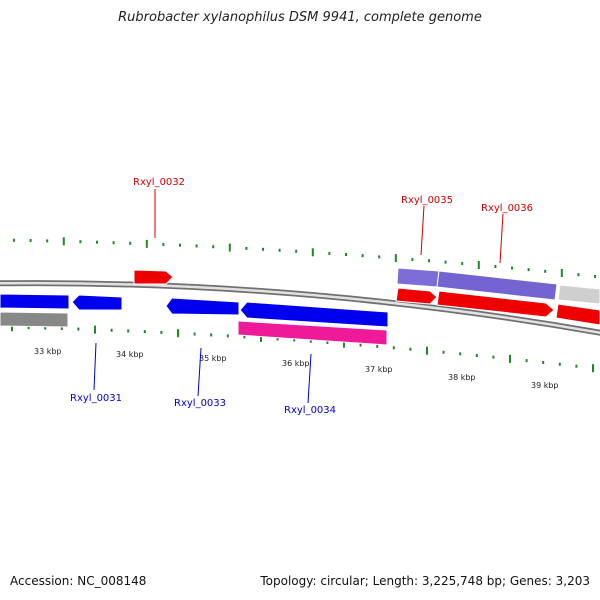 The height and width of the screenshot is (600, 600). Describe the element at coordinates (462, 377) in the screenshot. I see `scale-label-38kbp: 38 kbp` at that location.